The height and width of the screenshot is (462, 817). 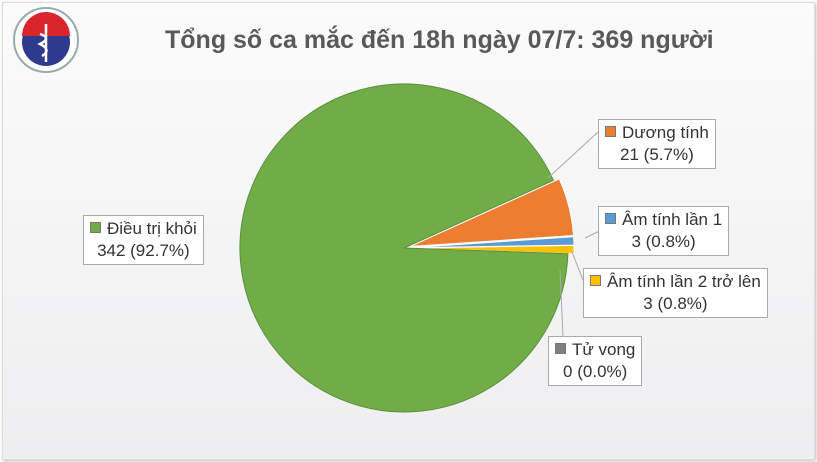 What do you see at coordinates (152, 228) in the screenshot?
I see `slice-name: Điều trị khỏi` at bounding box center [152, 228].